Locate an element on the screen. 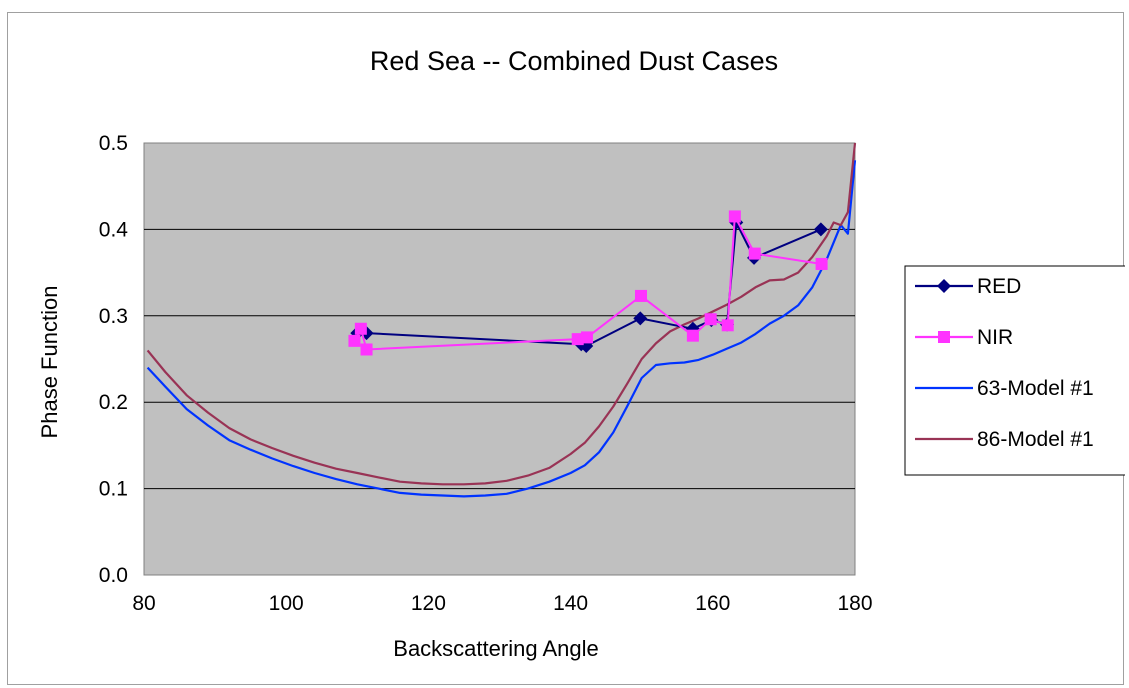 This screenshot has height=688, width=1129. x-axis-title: Backscattering Angle is located at coordinates (495, 648).